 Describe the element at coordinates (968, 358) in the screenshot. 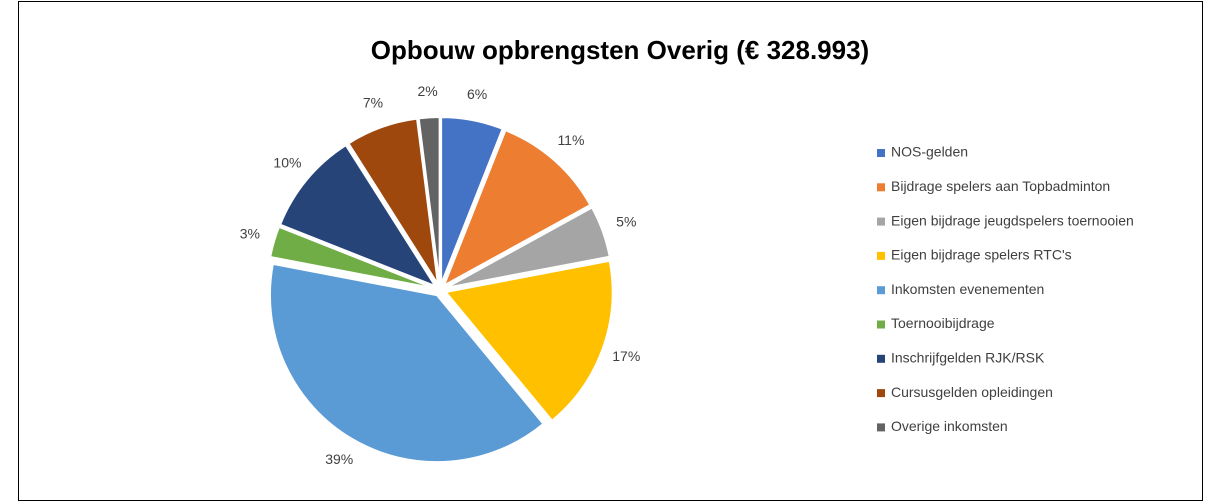

I see `legend-label: Inschrijfgelden RJK/RSK` at that location.